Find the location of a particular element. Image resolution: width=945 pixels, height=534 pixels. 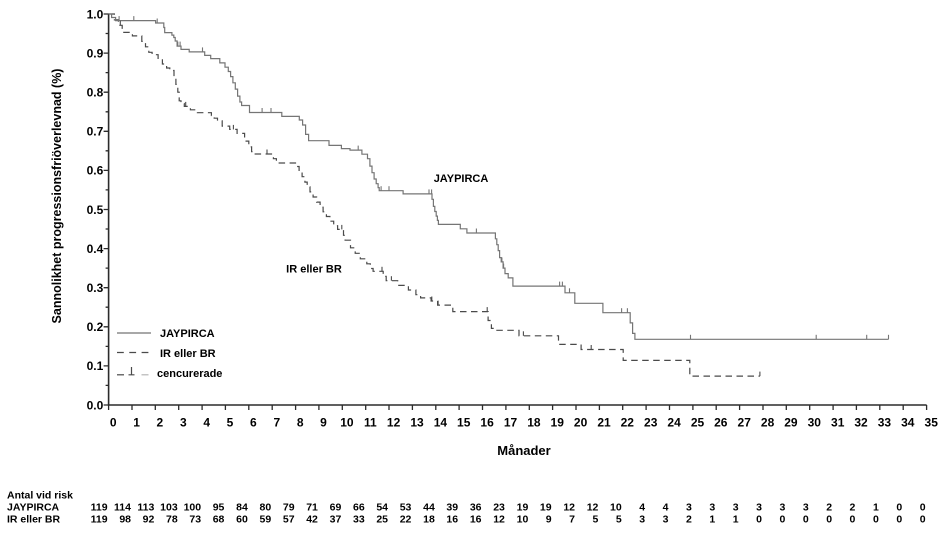

svg-text: 44 is located at coordinates (429, 508).